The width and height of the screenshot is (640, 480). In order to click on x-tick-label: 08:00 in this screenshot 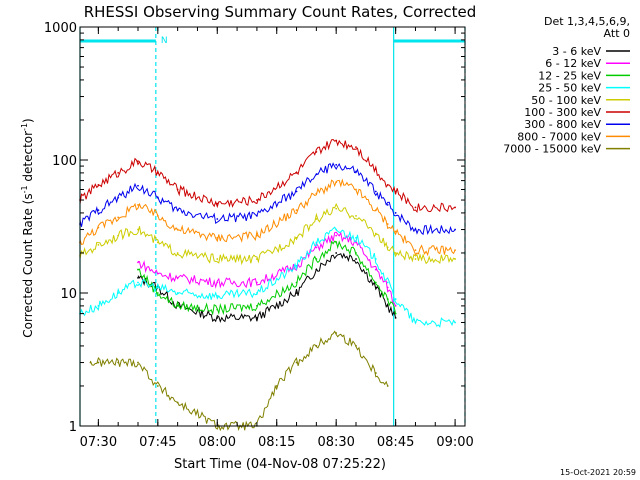, I will do `click(217, 442)`.